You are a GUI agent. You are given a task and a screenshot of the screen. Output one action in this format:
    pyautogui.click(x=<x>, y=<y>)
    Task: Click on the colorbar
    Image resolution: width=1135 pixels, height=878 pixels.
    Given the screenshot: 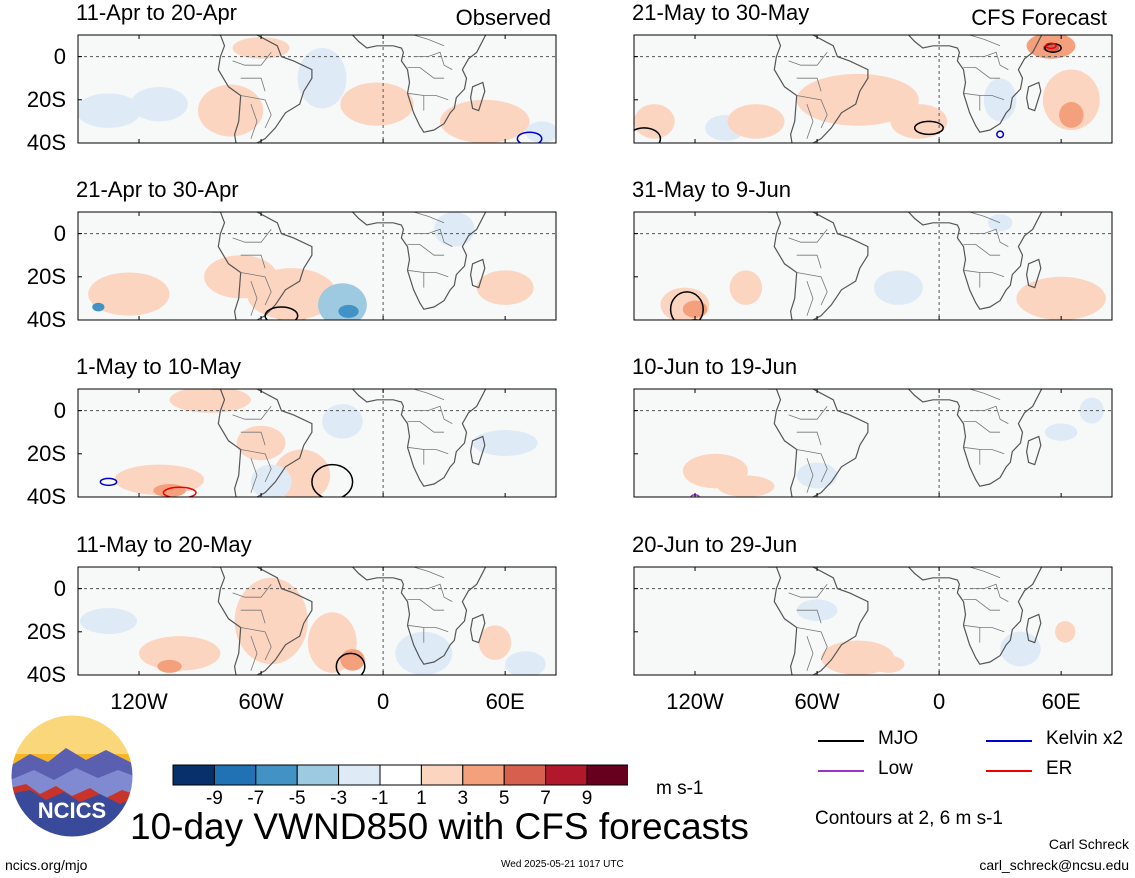 What is the action you would take?
    pyautogui.click(x=400, y=775)
    